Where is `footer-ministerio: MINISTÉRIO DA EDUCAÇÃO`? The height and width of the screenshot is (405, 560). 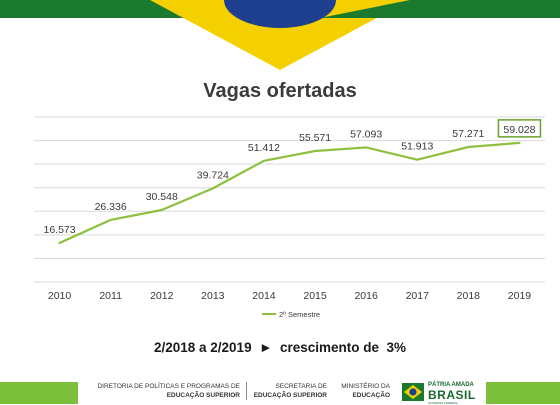 footer-ministerio: MINISTÉRIO DA EDUCAÇÃO is located at coordinates (360, 391).